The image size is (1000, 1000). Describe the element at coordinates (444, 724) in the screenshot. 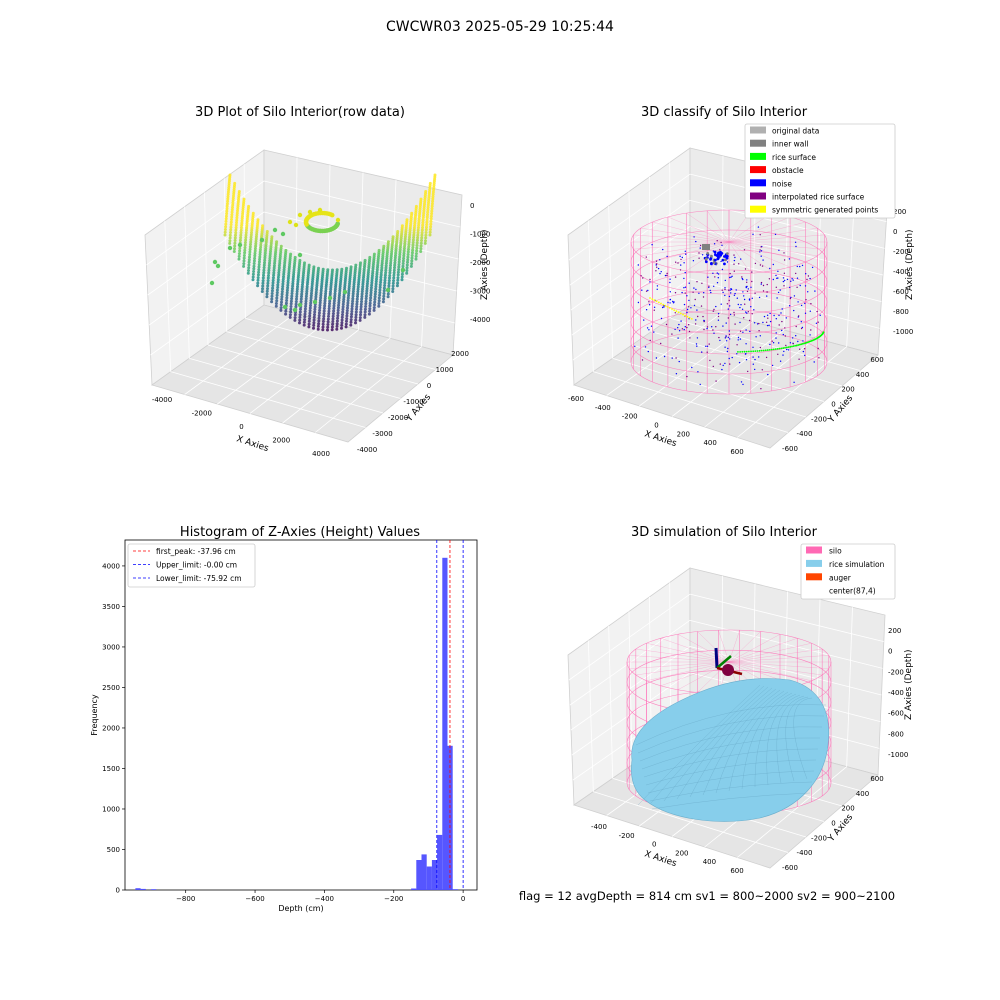

I see `histogram-bar` at that location.